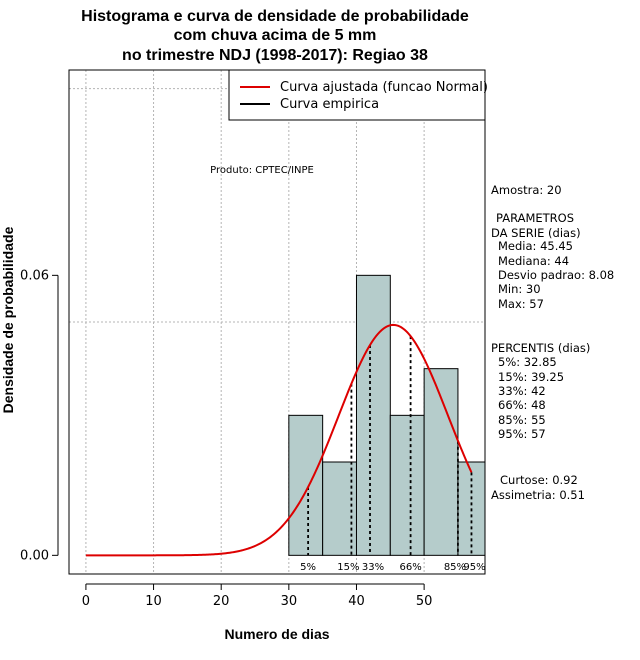 The image size is (640, 660). What do you see at coordinates (538, 495) in the screenshot?
I see `skewness: Assimetria: 0.51` at bounding box center [538, 495].